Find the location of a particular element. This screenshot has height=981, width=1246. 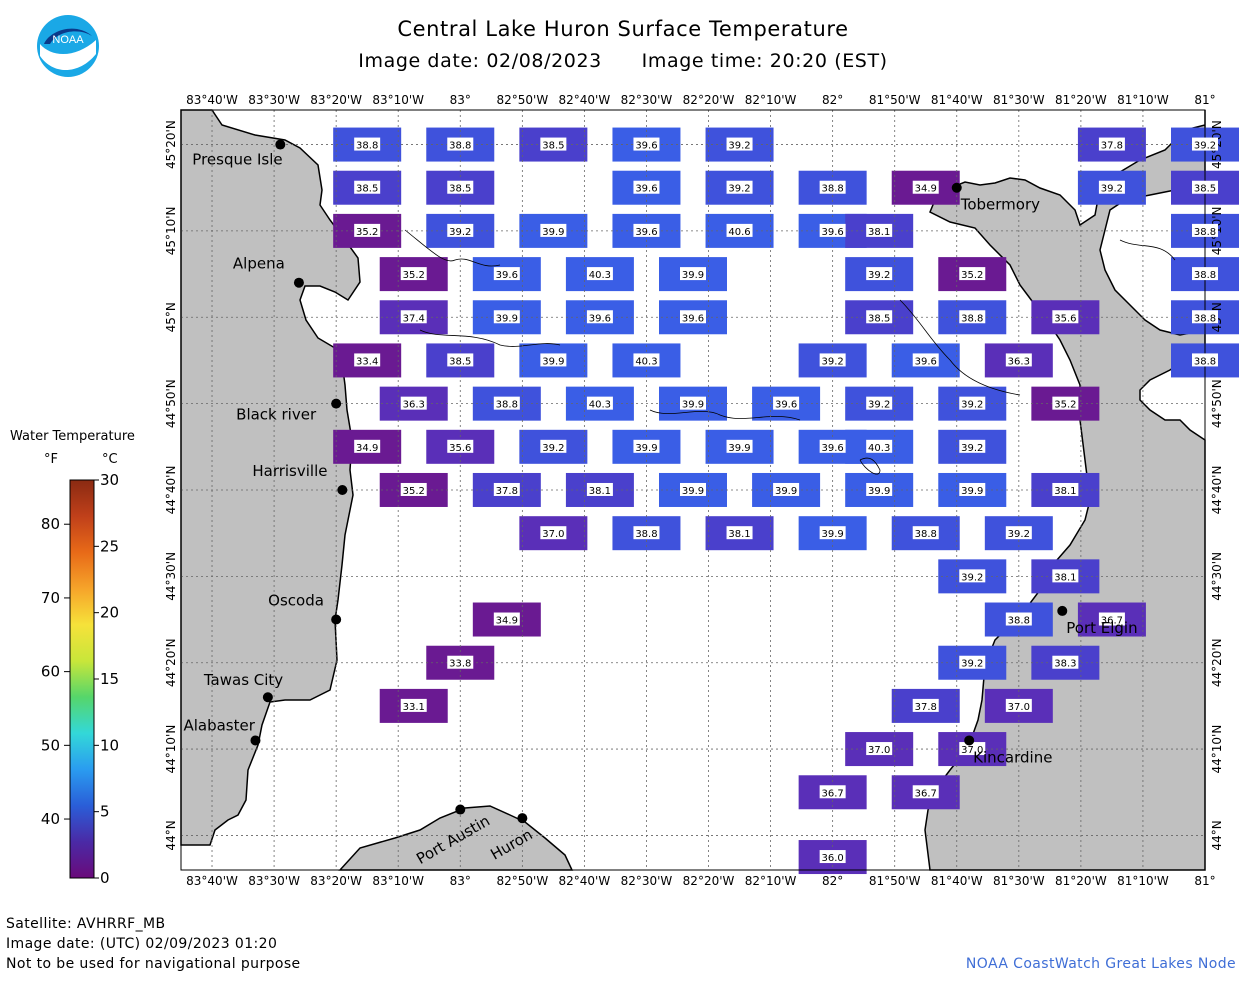

city-name: Presque Isle is located at coordinates (237, 160).